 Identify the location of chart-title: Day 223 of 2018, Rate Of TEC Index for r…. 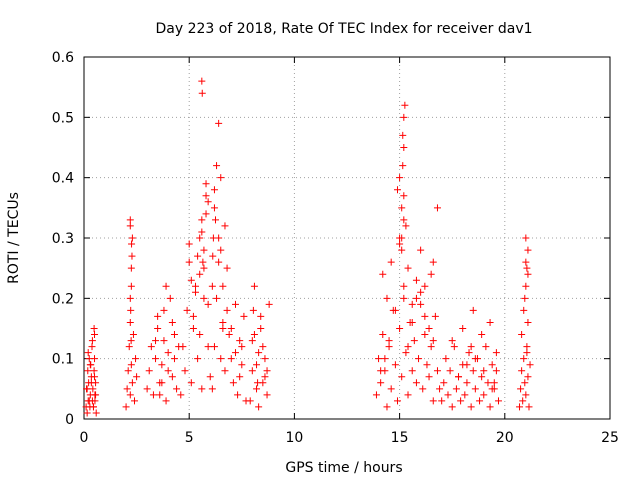
(343, 29).